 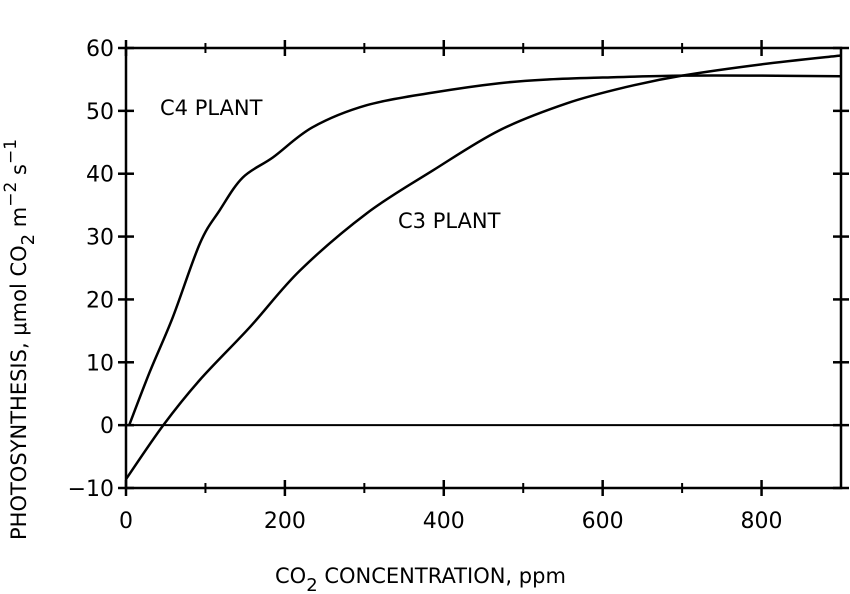 What do you see at coordinates (100, 238) in the screenshot?
I see `y-tick-label: 30` at bounding box center [100, 238].